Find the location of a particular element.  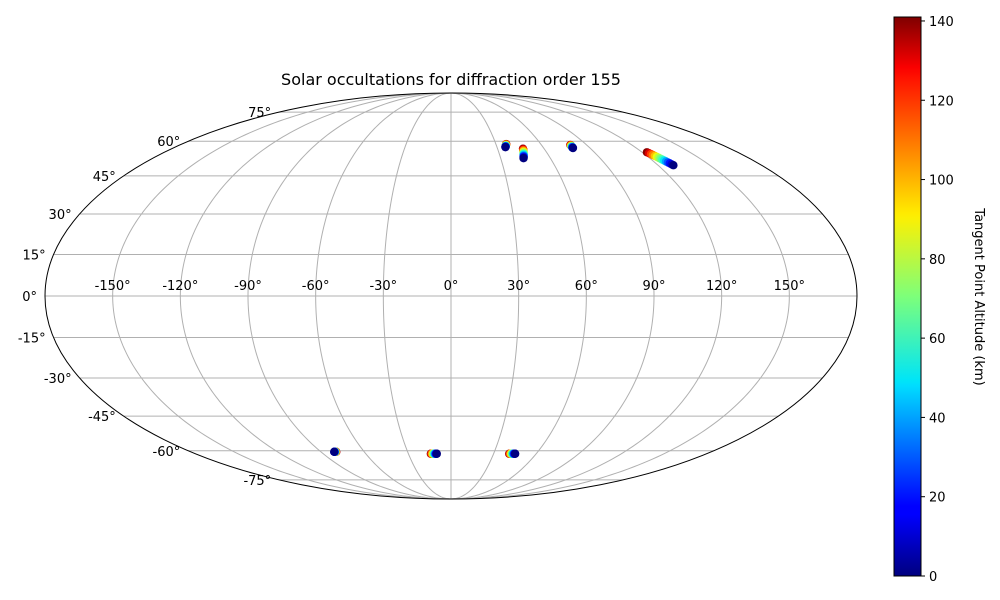

y-tick-label: 0° is located at coordinates (29, 297).